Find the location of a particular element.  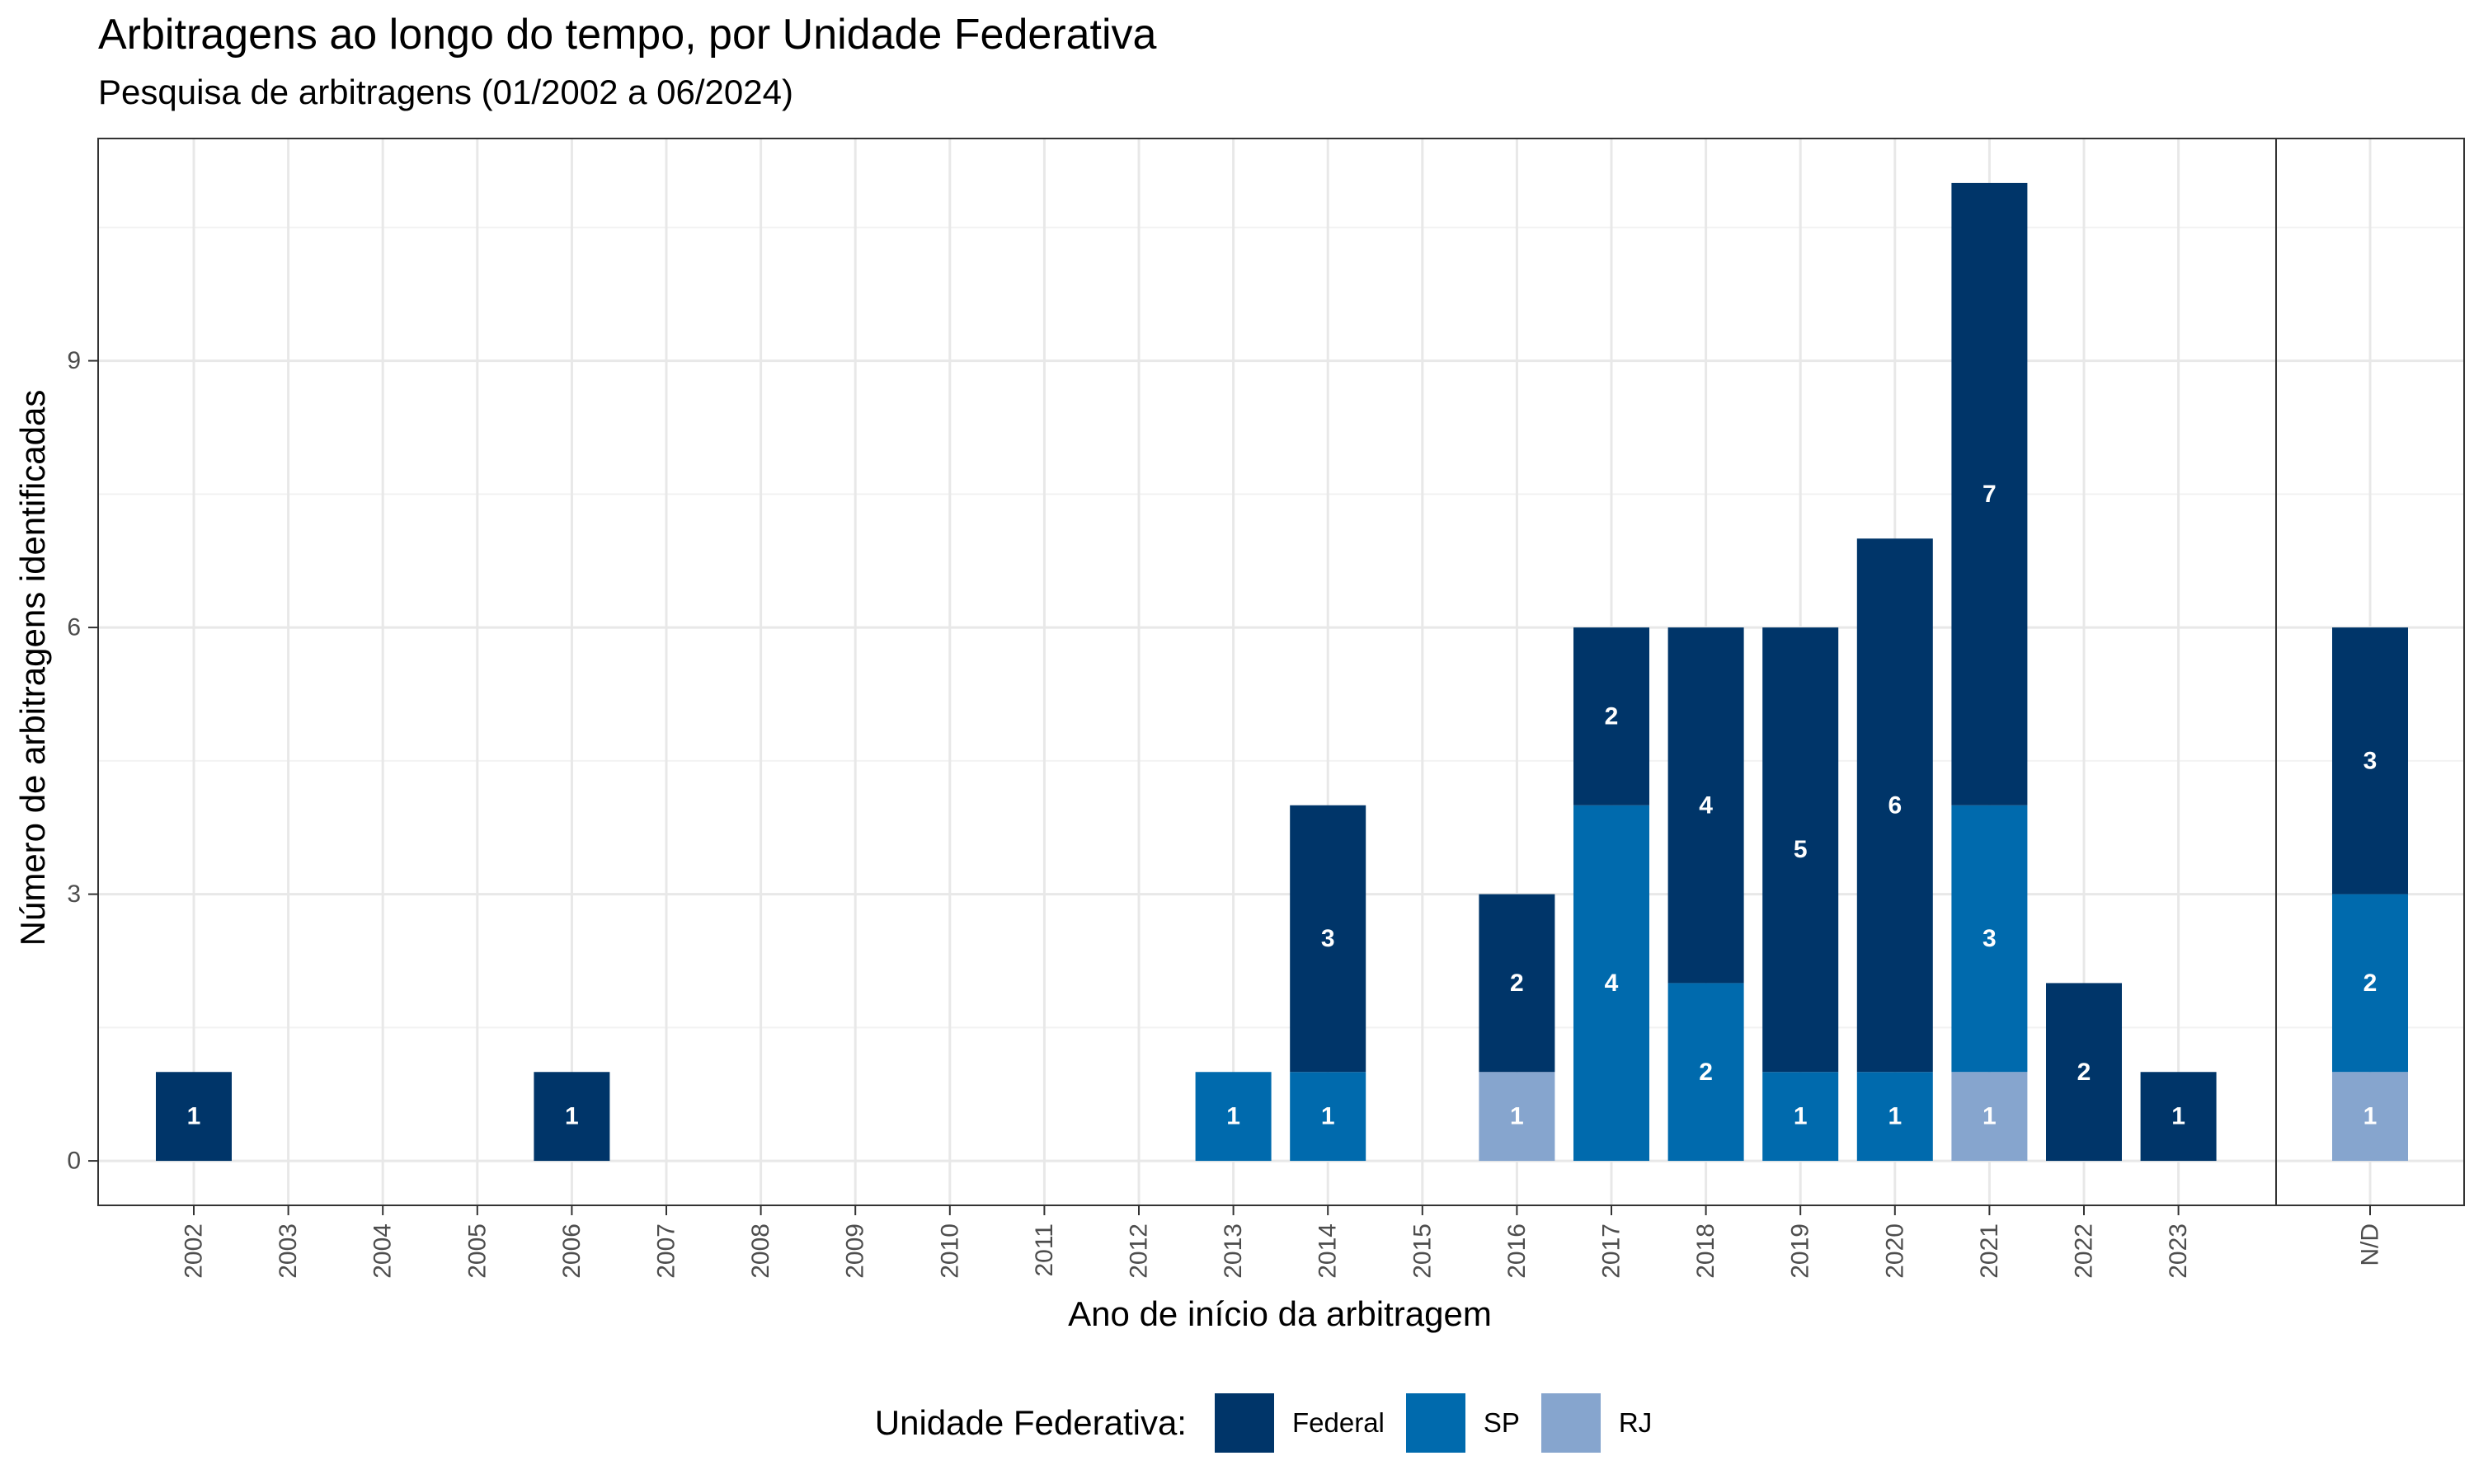

x-tick-label: 2023 is located at coordinates (2178, 1251).